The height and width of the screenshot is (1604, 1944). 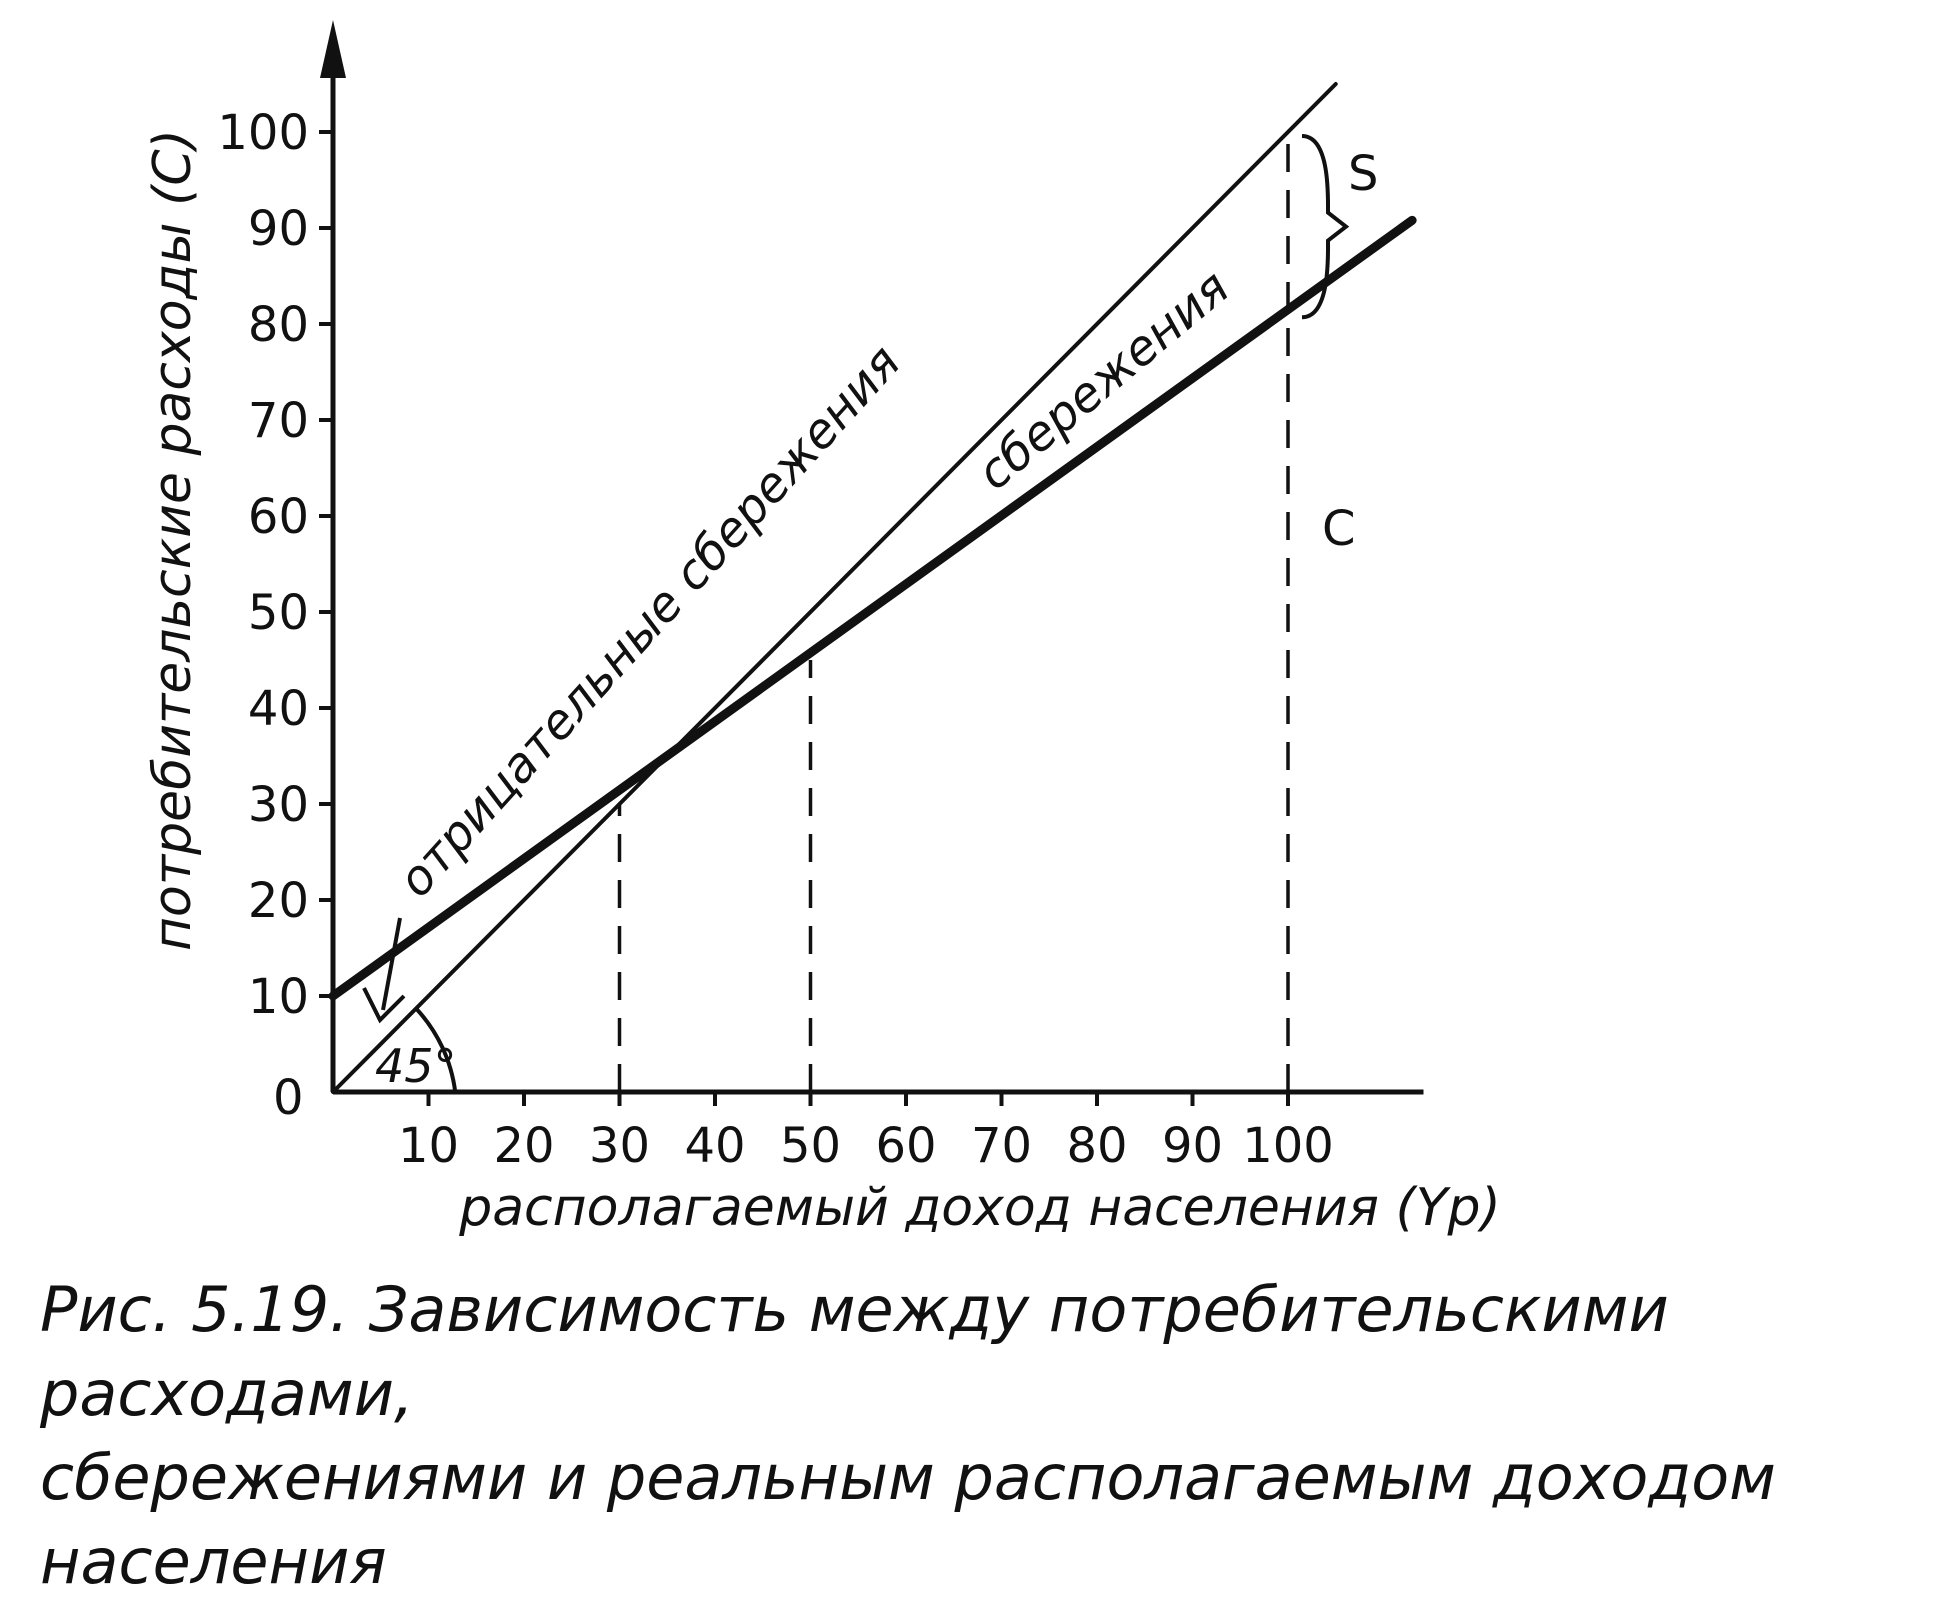 I want to click on y-tick-label-60: 60, so click(x=278, y=517).